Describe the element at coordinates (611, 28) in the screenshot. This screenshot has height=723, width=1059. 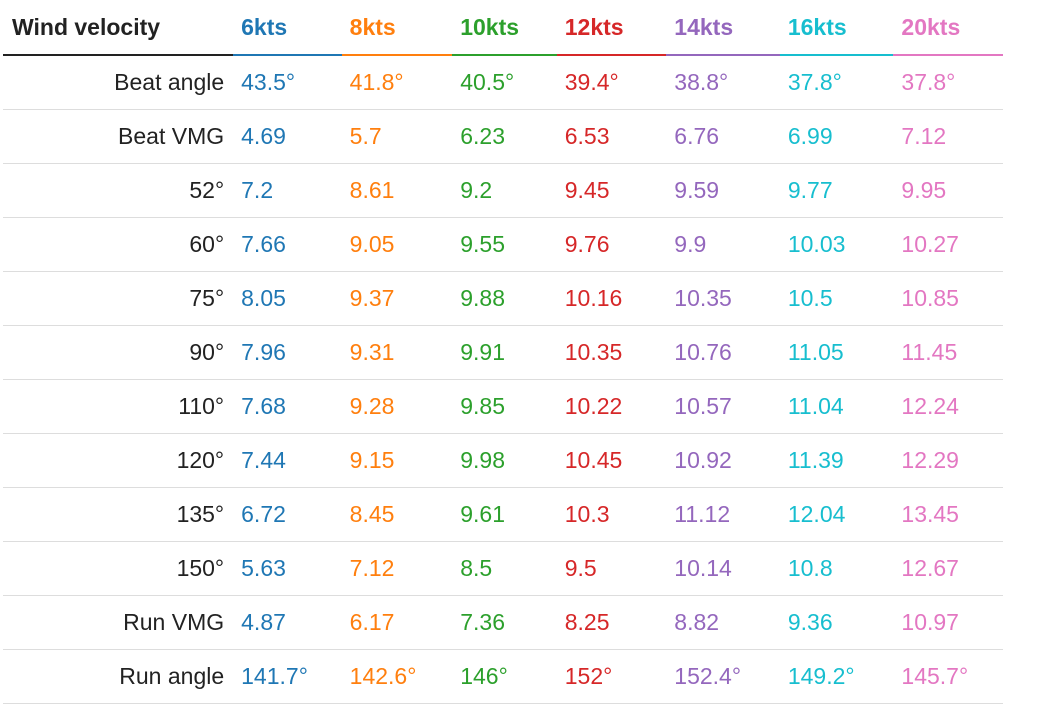
I see `column-header-12kts: 12kts` at that location.